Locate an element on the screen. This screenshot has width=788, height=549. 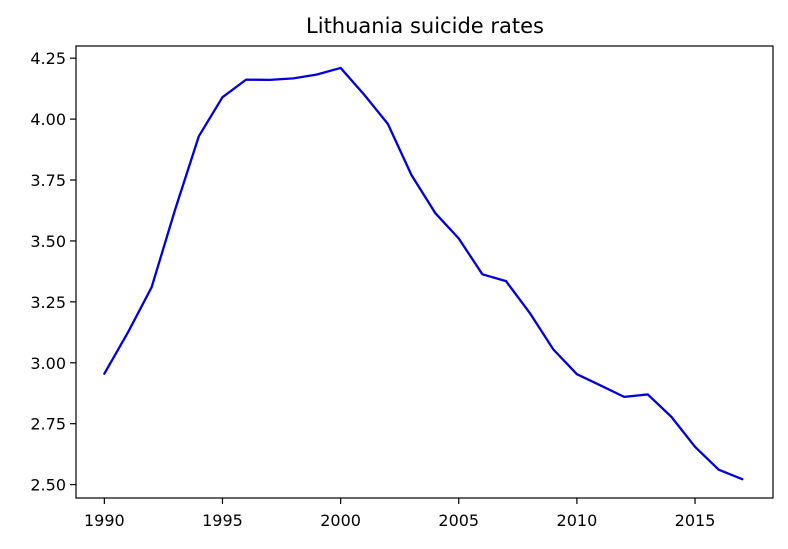
y-tick-label: 3.75 is located at coordinates (48, 180).